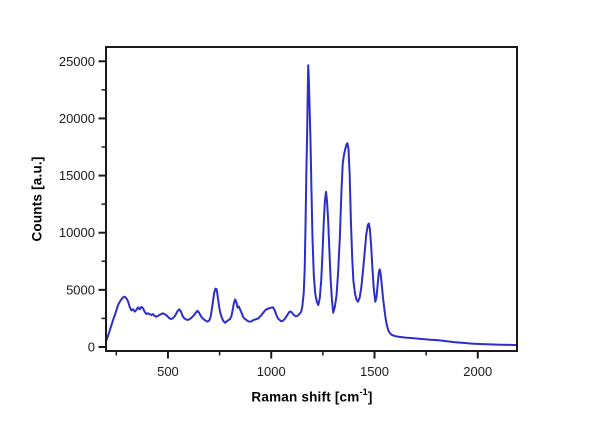 This screenshot has width=600, height=421. What do you see at coordinates (305, 397) in the screenshot?
I see `x-axis-title-prefix: Raman shift [cm` at bounding box center [305, 397].